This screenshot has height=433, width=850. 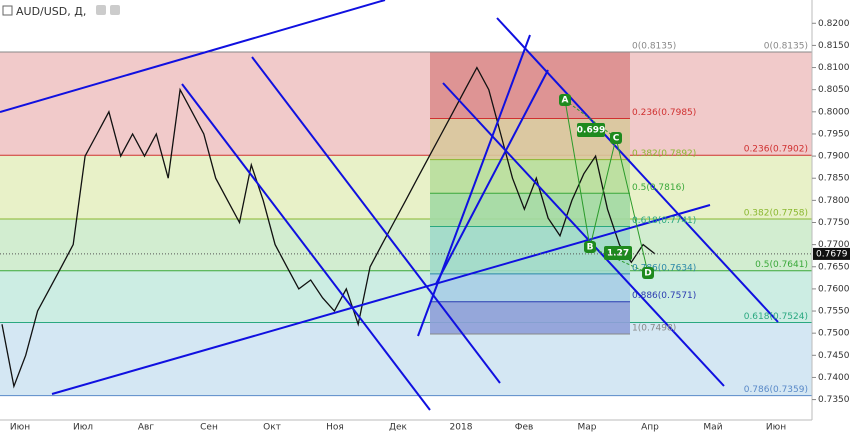 What do you see at coordinates (654, 329) in the screenshot?
I see `fib-label: 1(0.7498)` at bounding box center [654, 329].